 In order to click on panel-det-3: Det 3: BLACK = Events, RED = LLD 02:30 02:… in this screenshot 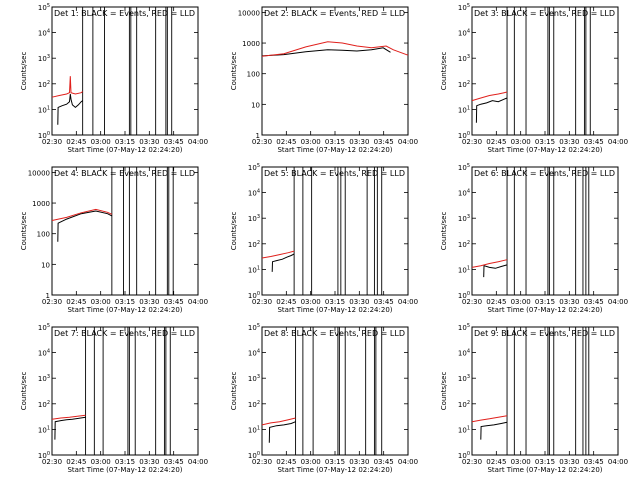, I will do `click(534, 78)`.